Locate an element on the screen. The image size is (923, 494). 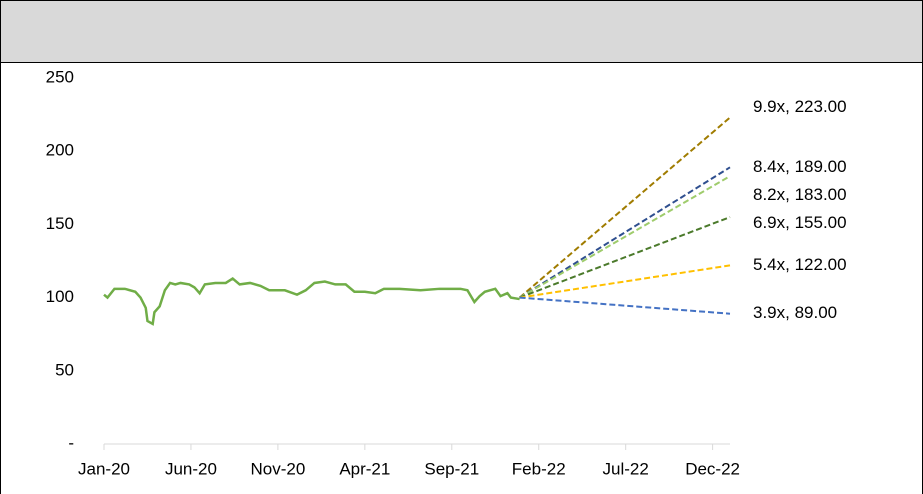
value-label: 8.2x, 183.00 is located at coordinates (800, 194).